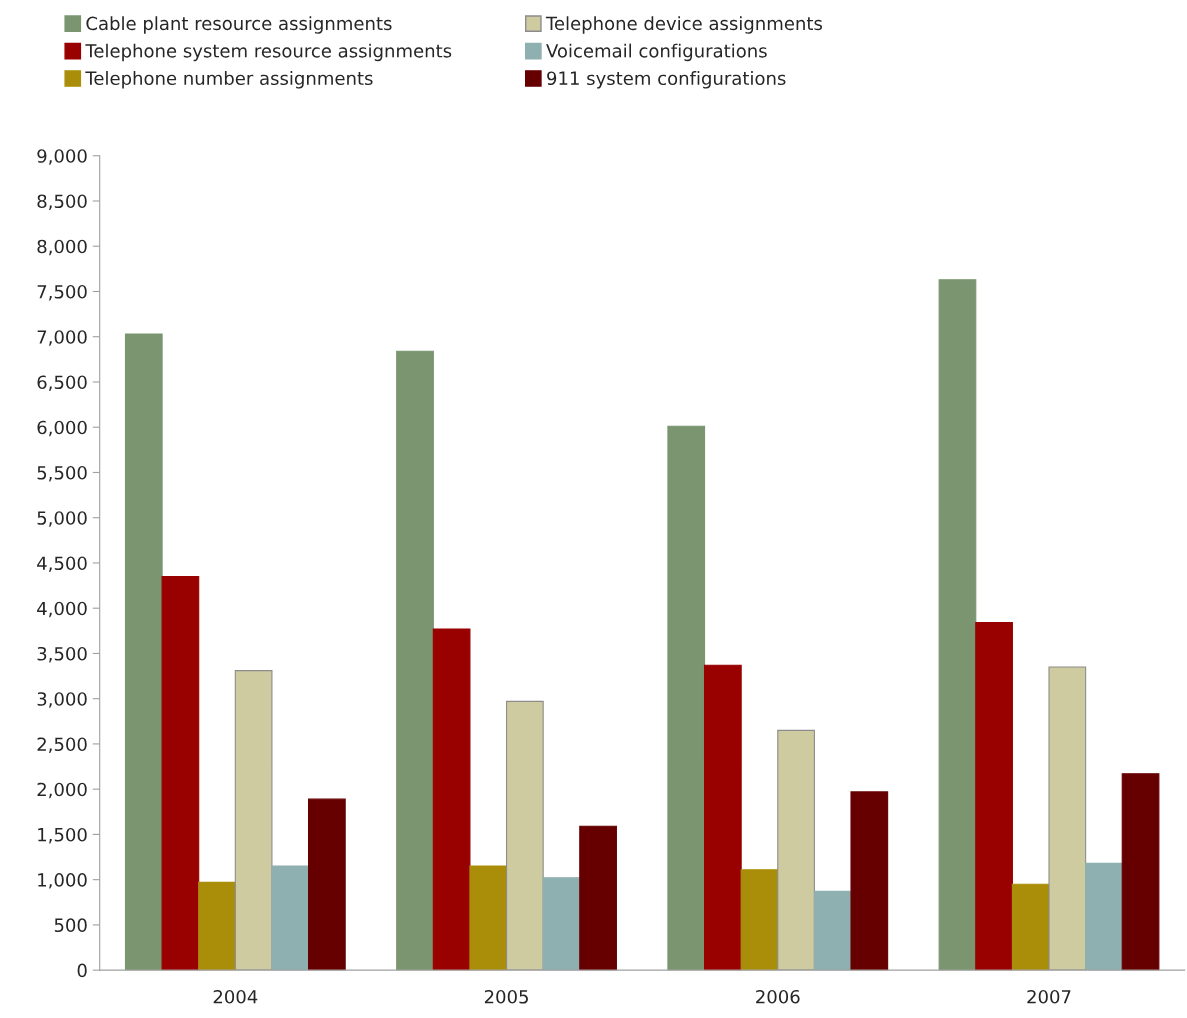 The height and width of the screenshot is (1018, 1187). Describe the element at coordinates (62, 428) in the screenshot. I see `y-tick-label: 6,000` at that location.